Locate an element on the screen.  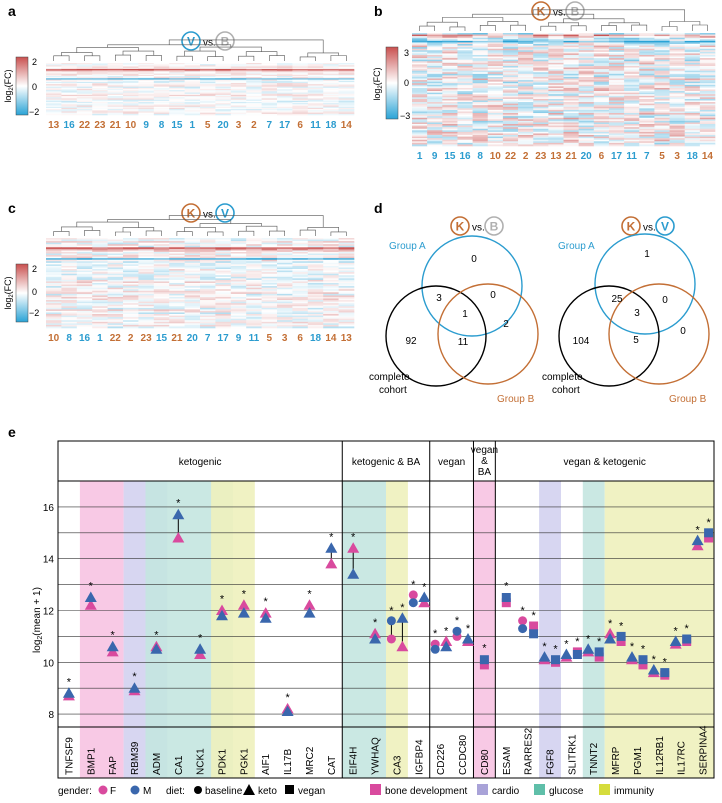
band-glucose is located at coordinates (593, 629).